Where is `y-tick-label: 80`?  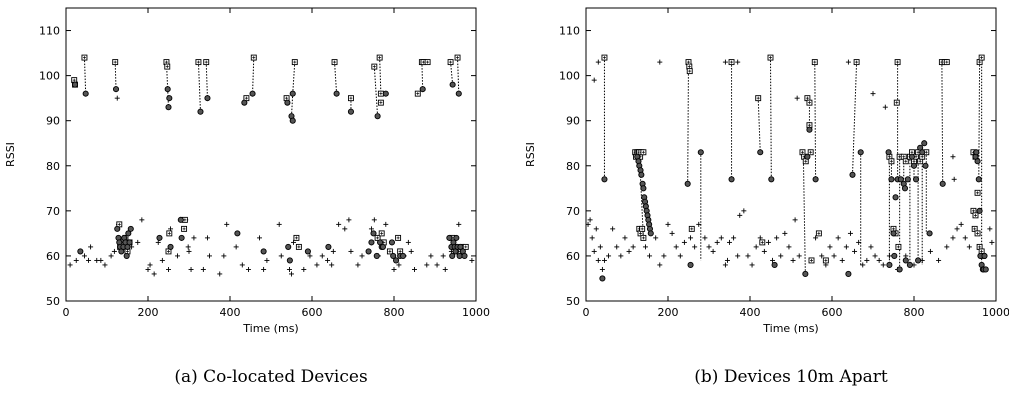
y-tick-label: 80 is located at coordinates (53, 166).